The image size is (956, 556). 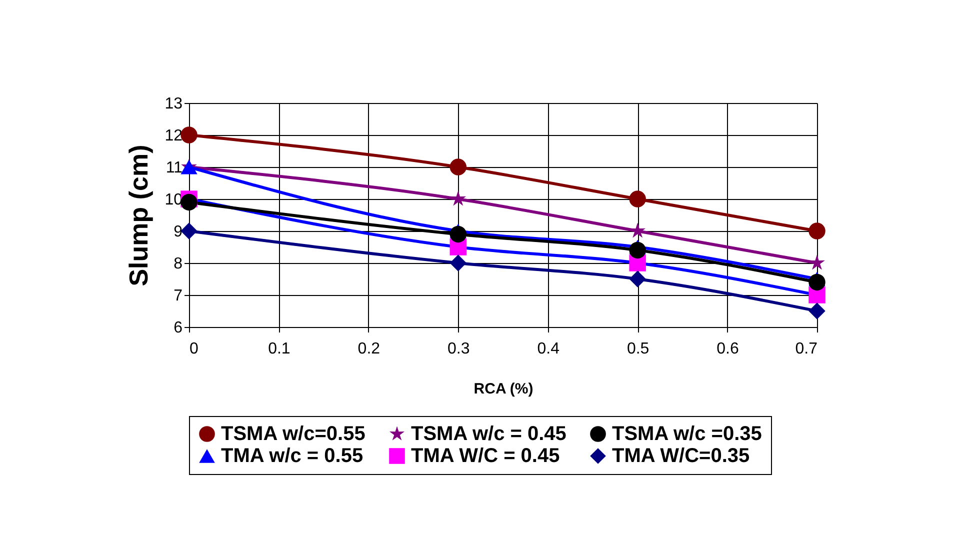 What do you see at coordinates (638, 349) in the screenshot?
I see `x-tick-label: 0.5` at bounding box center [638, 349].